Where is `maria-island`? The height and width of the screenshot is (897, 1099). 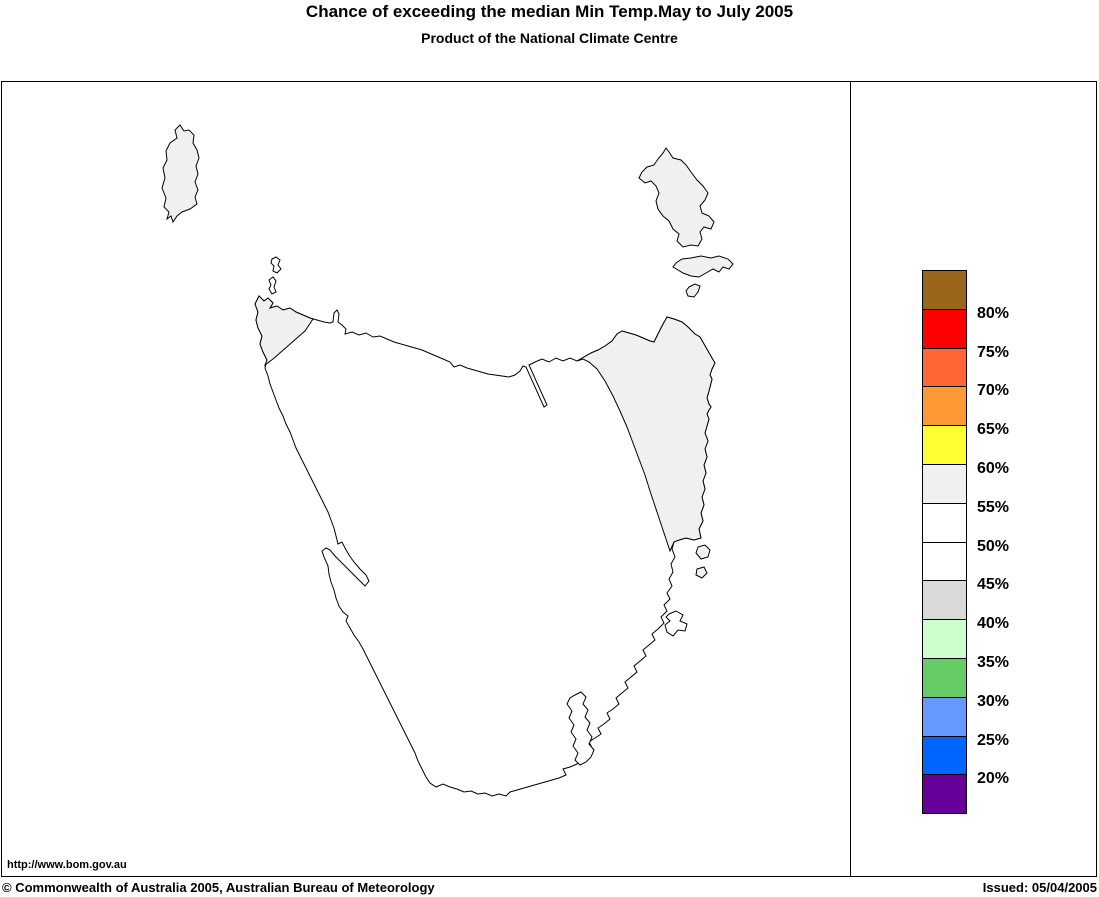 maria-island is located at coordinates (676, 623).